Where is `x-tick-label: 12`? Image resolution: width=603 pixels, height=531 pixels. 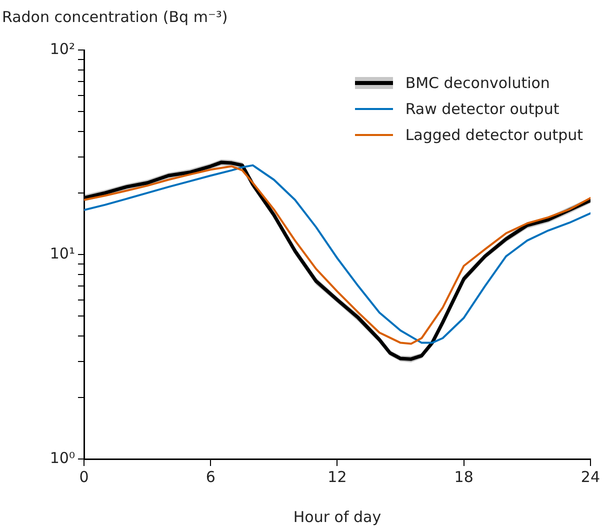
x-tick-label: 12 is located at coordinates (337, 477).